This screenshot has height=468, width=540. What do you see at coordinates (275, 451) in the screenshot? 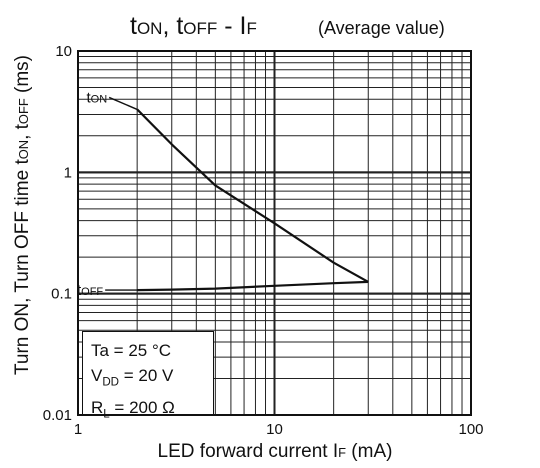
I see `x-axis-label: LED forward current IF (mA)` at bounding box center [275, 451].